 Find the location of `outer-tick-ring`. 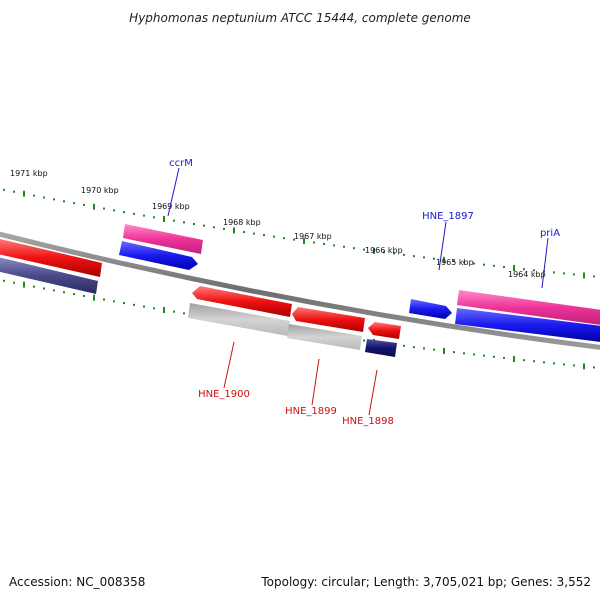

outer-tick-ring is located at coordinates (299, 233).